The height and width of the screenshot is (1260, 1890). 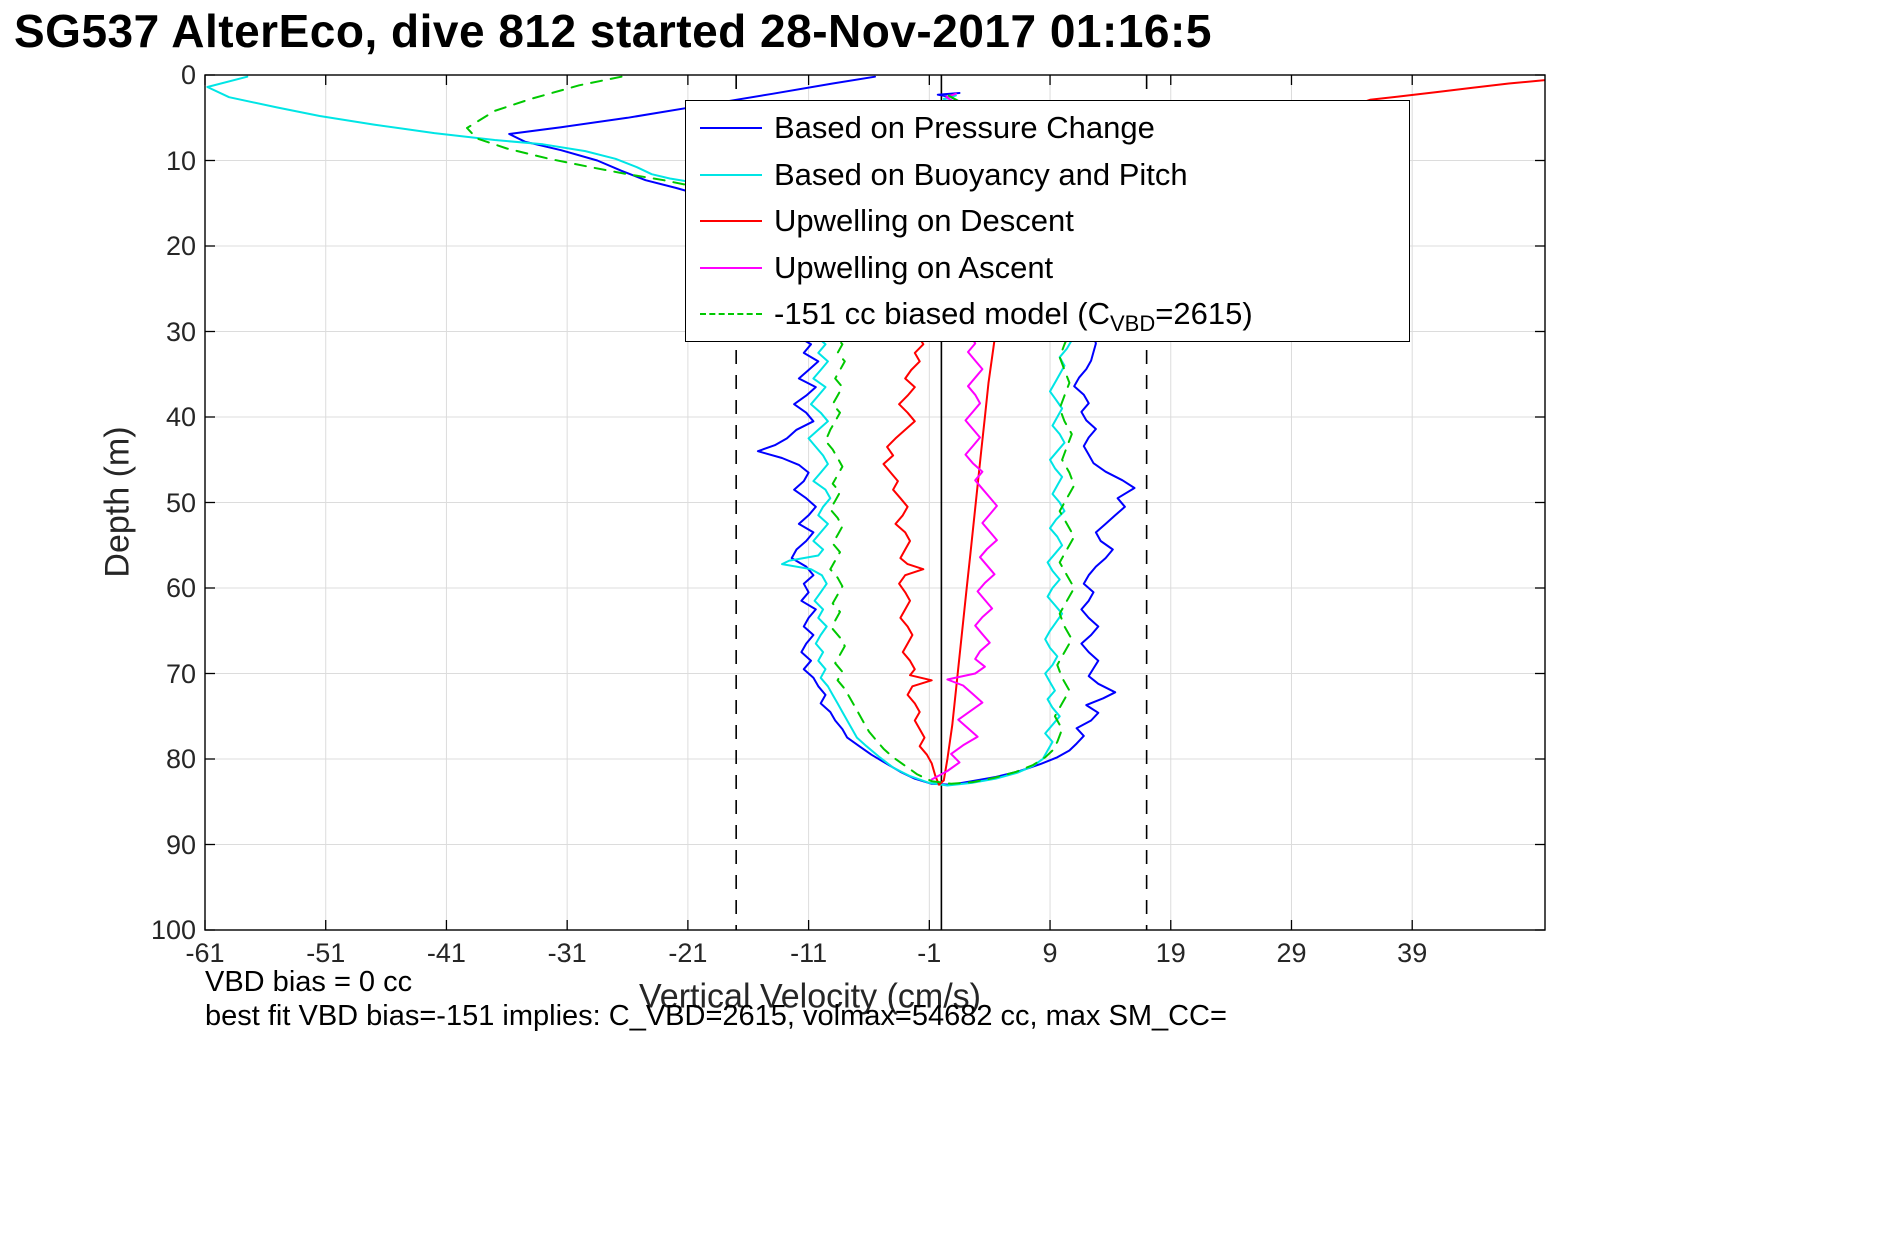 I want to click on x-tick-label: -51, so click(x=326, y=953).